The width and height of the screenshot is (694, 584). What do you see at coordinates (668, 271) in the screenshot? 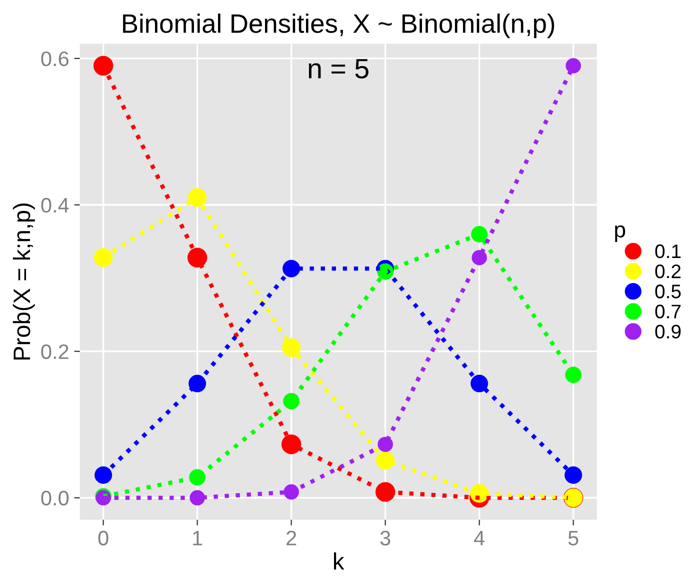
I see `legend-label: 0.2` at bounding box center [668, 271].